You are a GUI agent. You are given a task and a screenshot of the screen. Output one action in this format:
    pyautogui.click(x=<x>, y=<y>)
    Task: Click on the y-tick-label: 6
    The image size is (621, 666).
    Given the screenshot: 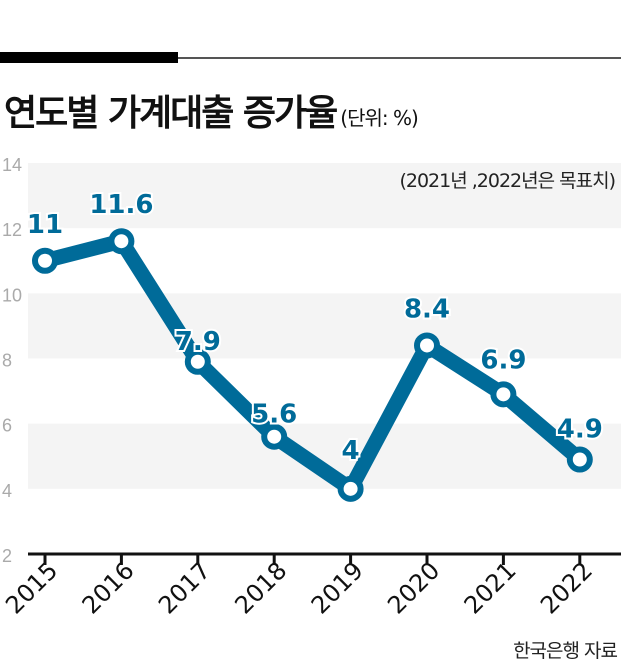 What is the action you would take?
    pyautogui.click(x=7, y=426)
    